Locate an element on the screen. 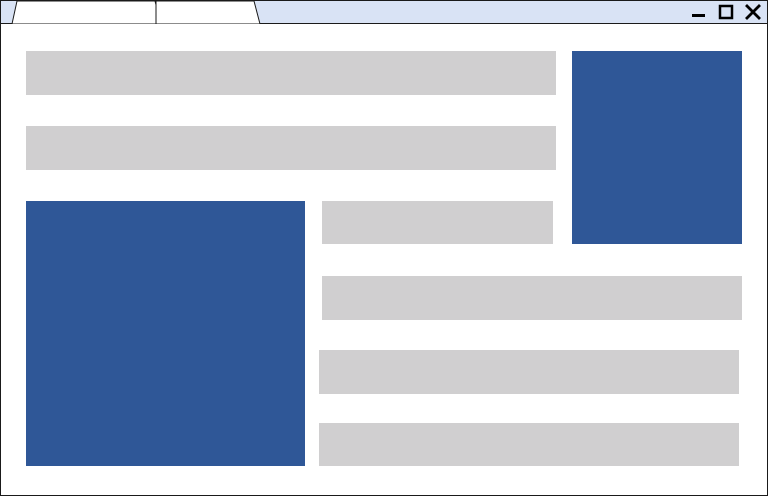  maximize-icon is located at coordinates (726, 12).